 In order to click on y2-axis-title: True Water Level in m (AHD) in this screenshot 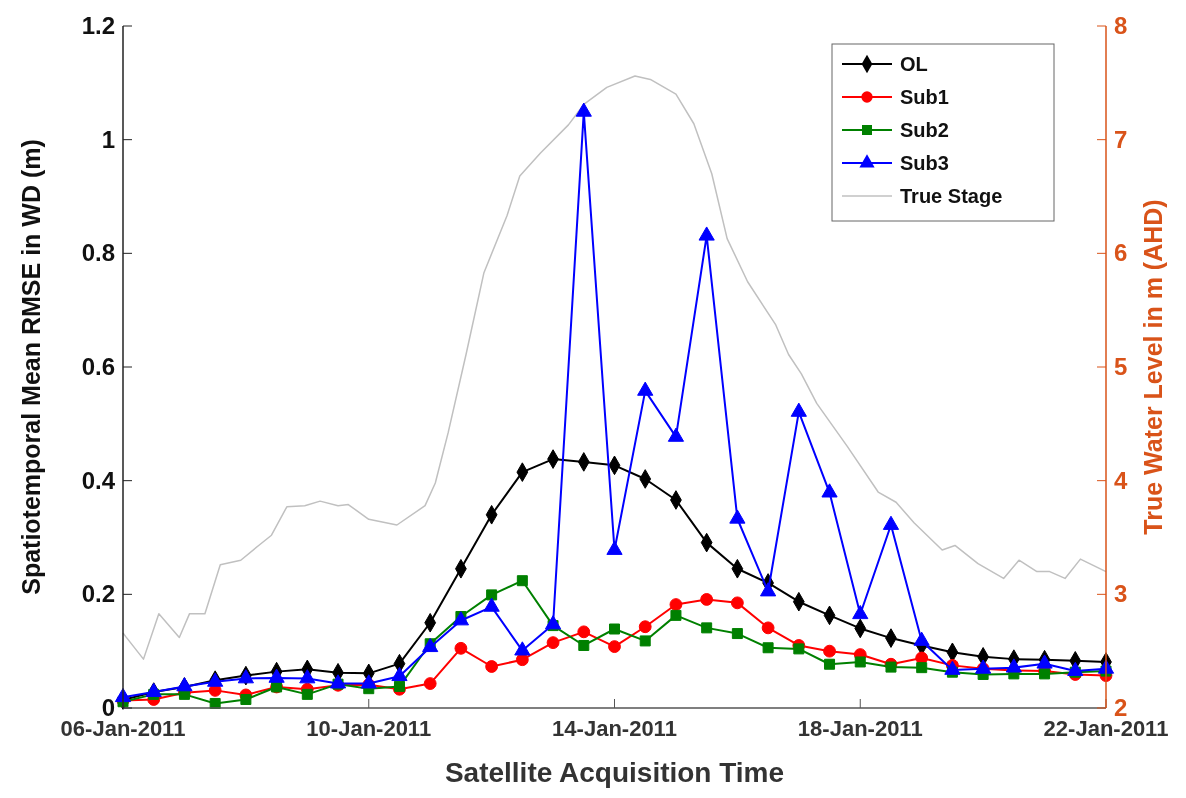, I will do `click(1153, 367)`.